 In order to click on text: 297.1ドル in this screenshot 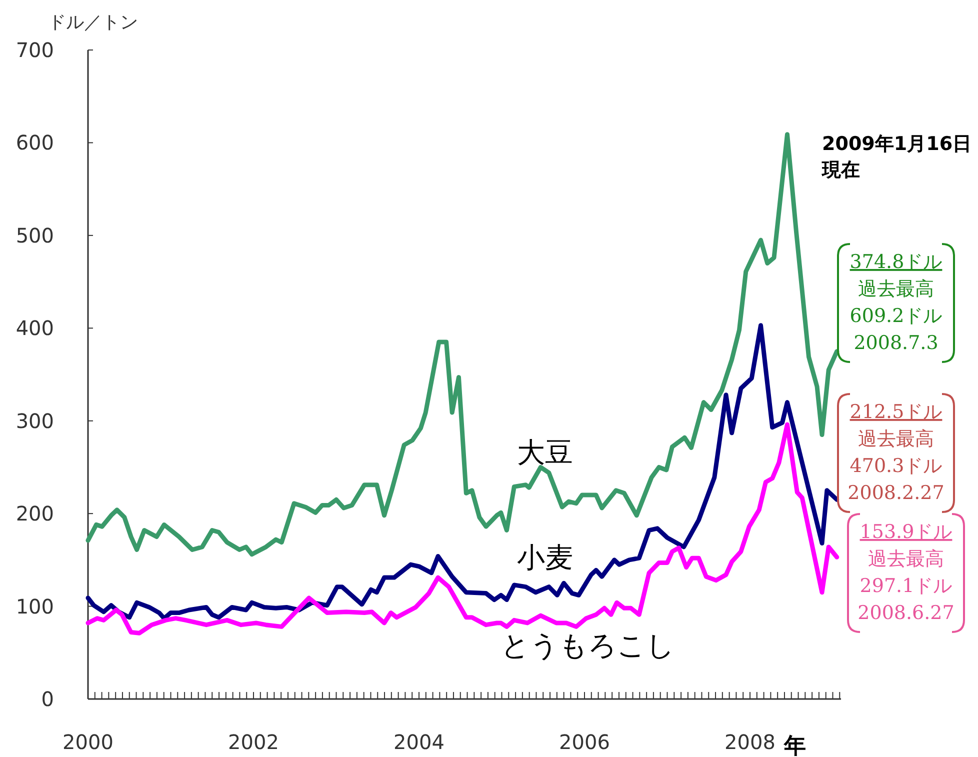, I will do `click(906, 586)`.